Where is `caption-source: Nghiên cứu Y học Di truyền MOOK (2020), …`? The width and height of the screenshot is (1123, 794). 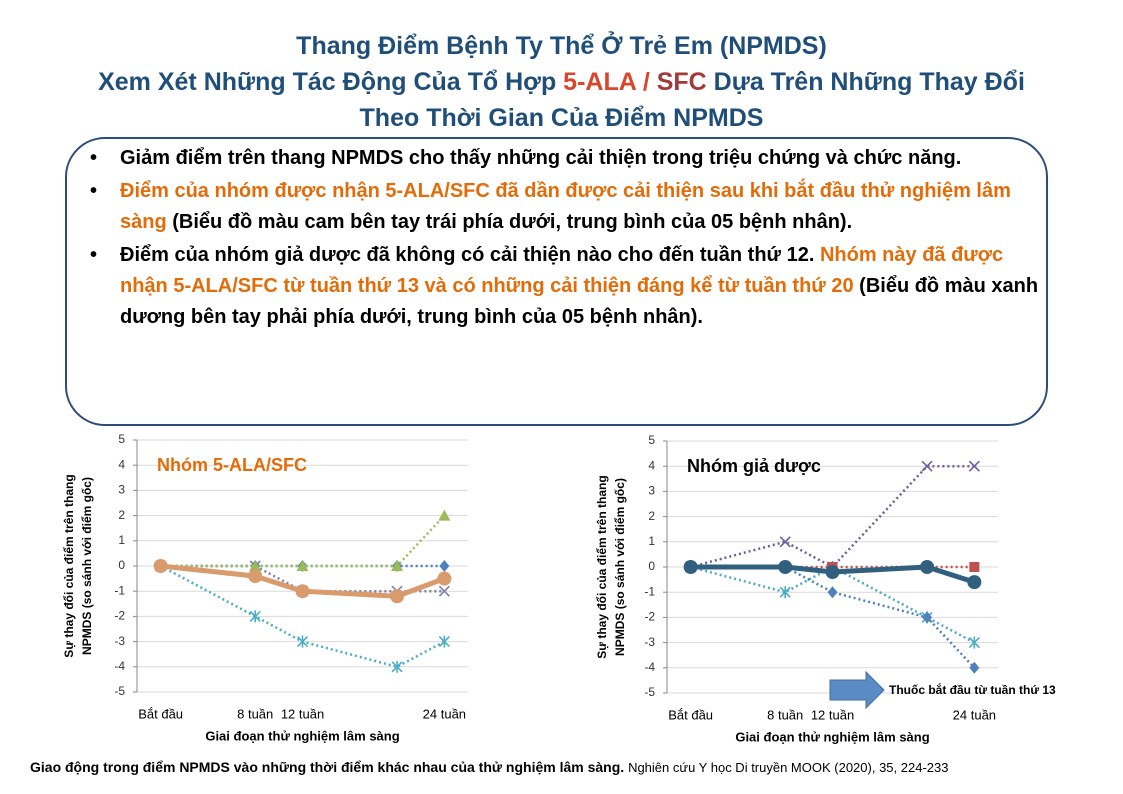 caption-source: Nghiên cứu Y học Di truyền MOOK (2020), … is located at coordinates (788, 767).